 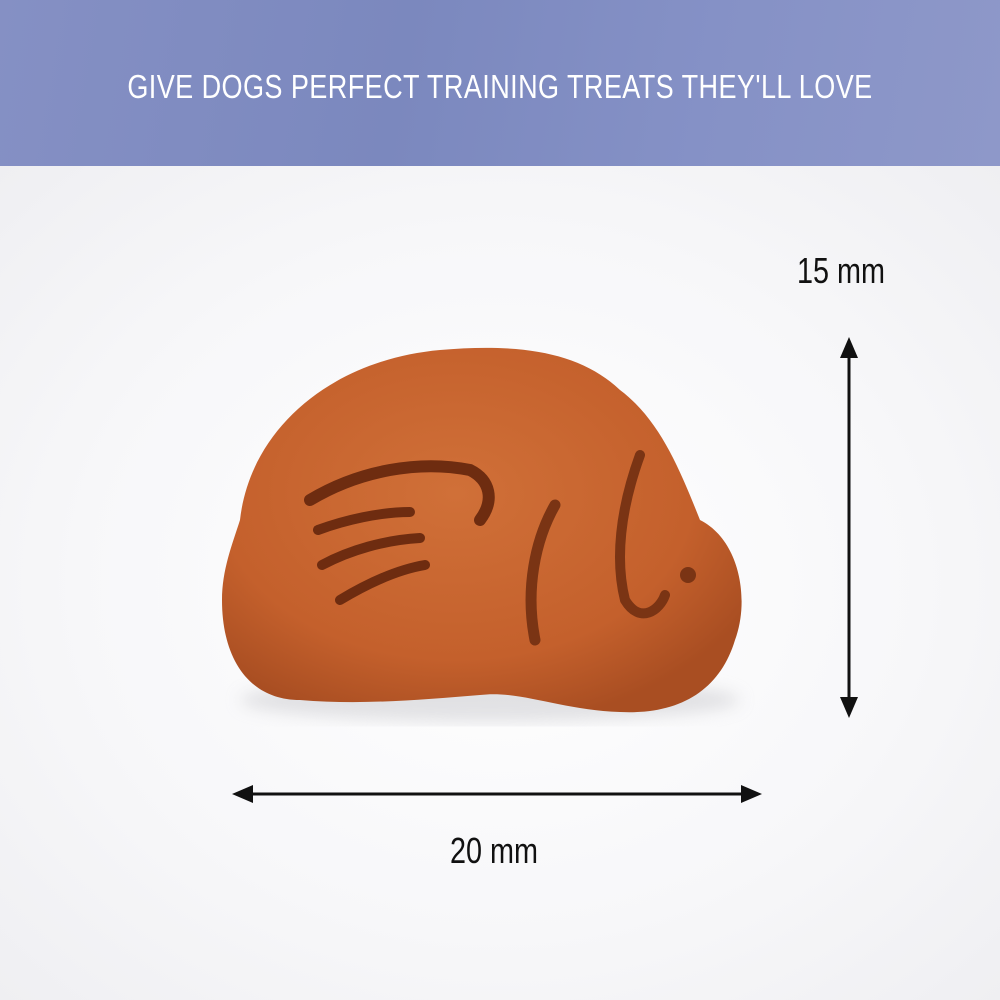 I want to click on width-label: 20 mm, so click(x=494, y=850).